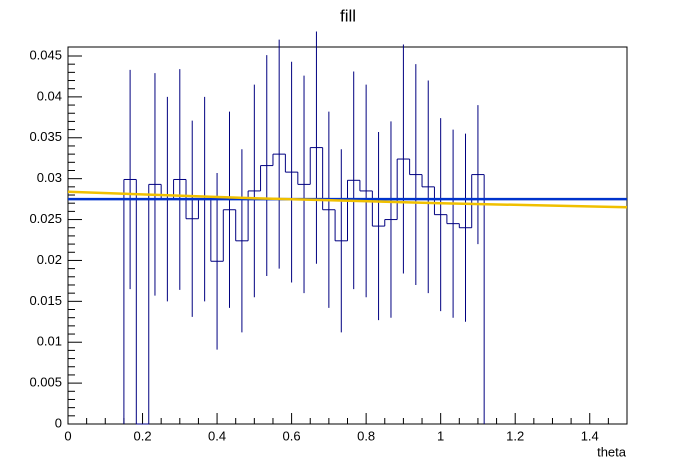 The height and width of the screenshot is (472, 696). I want to click on y-tick-label: 0.03, so click(49, 177).